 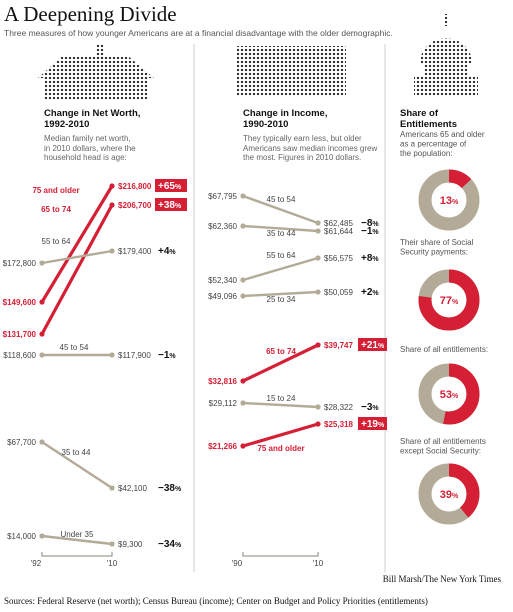 I want to click on entitlements-title: Share of Entitlements, so click(x=428, y=119).